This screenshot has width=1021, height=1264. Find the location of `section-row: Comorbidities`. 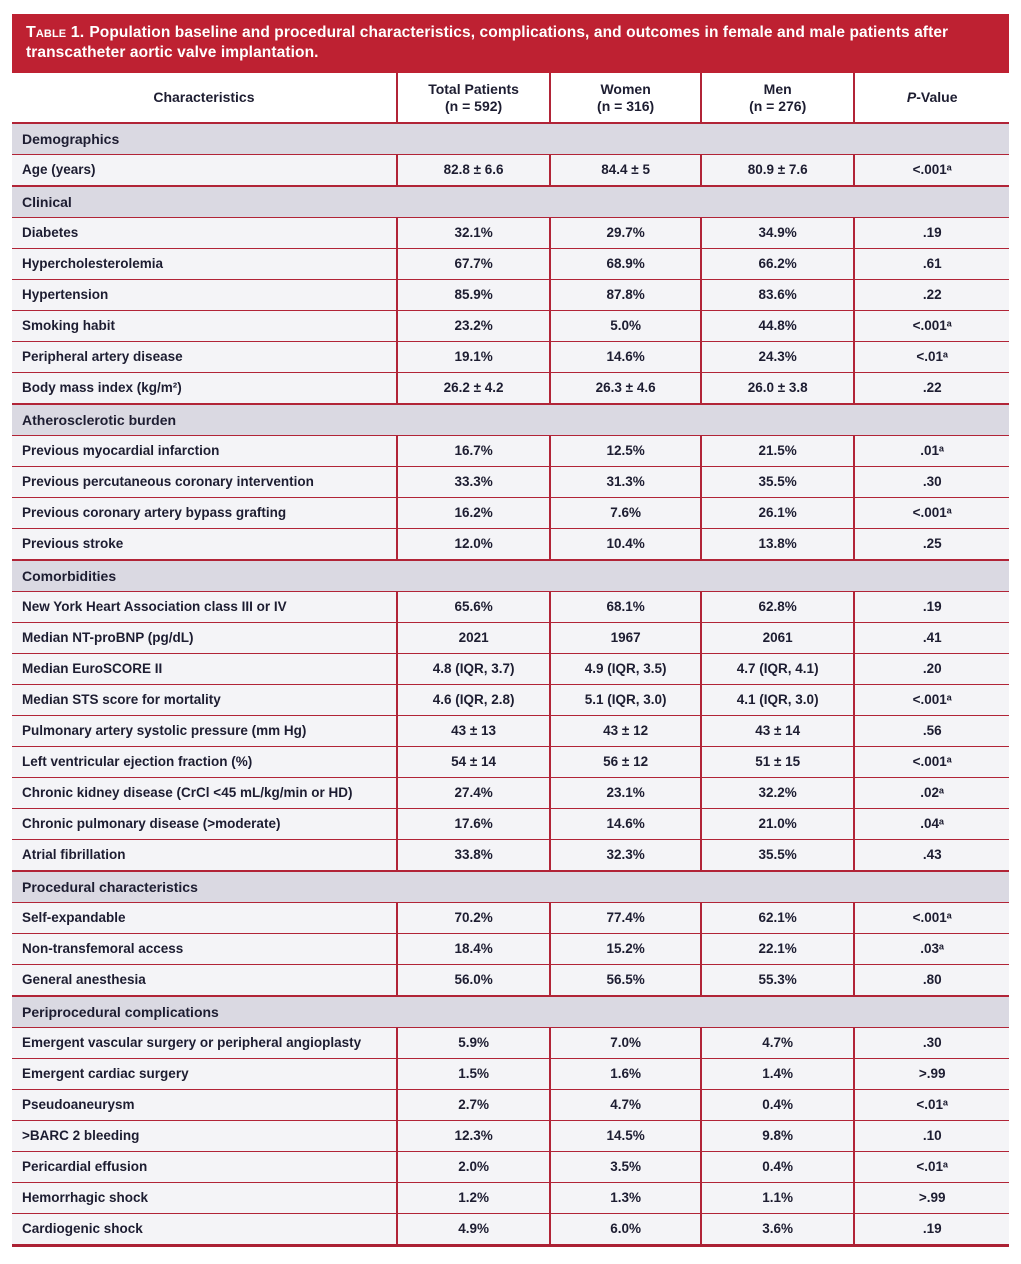

section-row: Comorbidities is located at coordinates (510, 575).